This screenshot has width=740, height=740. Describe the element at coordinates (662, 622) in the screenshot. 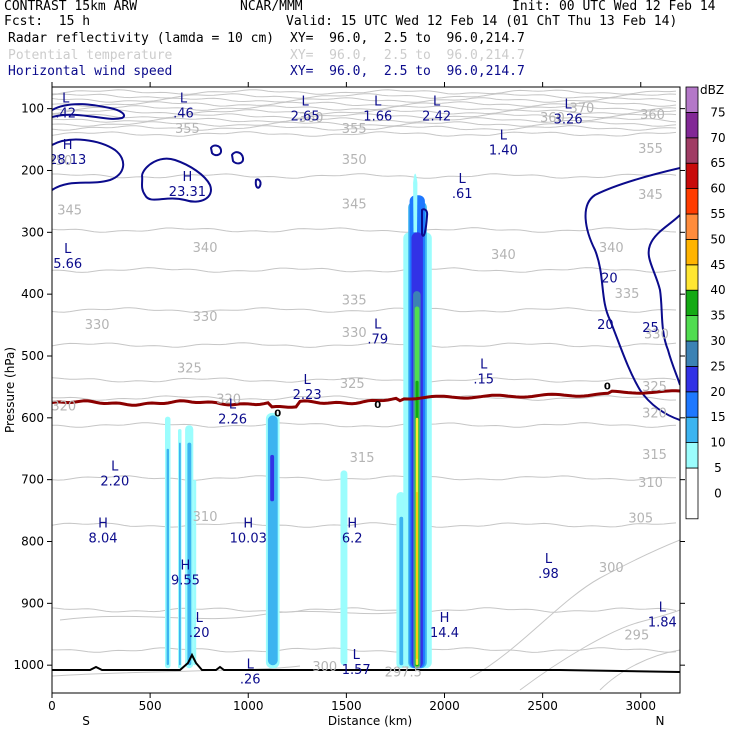

I see `extremum-value: 1.84` at that location.